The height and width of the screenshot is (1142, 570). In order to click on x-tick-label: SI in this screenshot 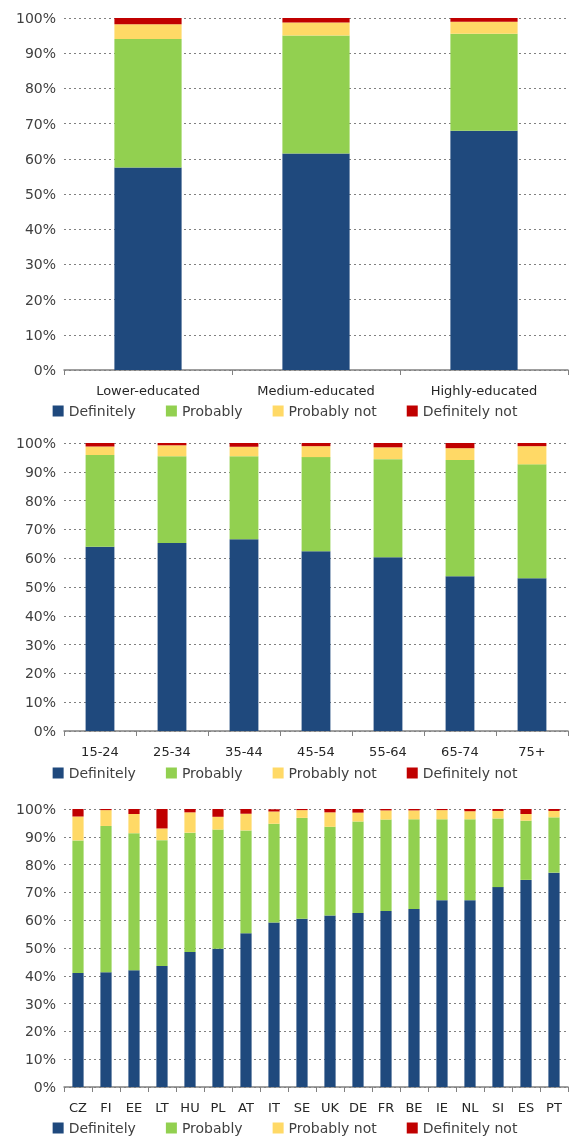, I will do `click(498, 1107)`.